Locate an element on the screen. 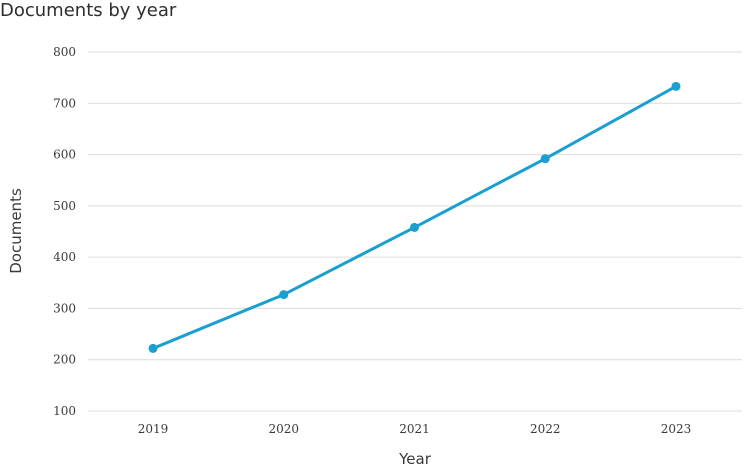  y-tick-label: 300 is located at coordinates (64, 308).